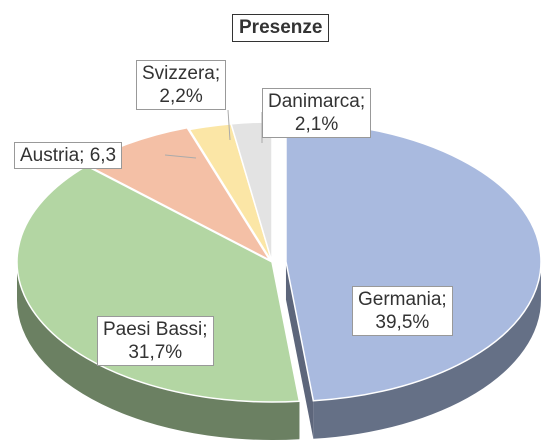 The height and width of the screenshot is (442, 541). I want to click on data-label: Svizzera; 2,2%, so click(181, 85).